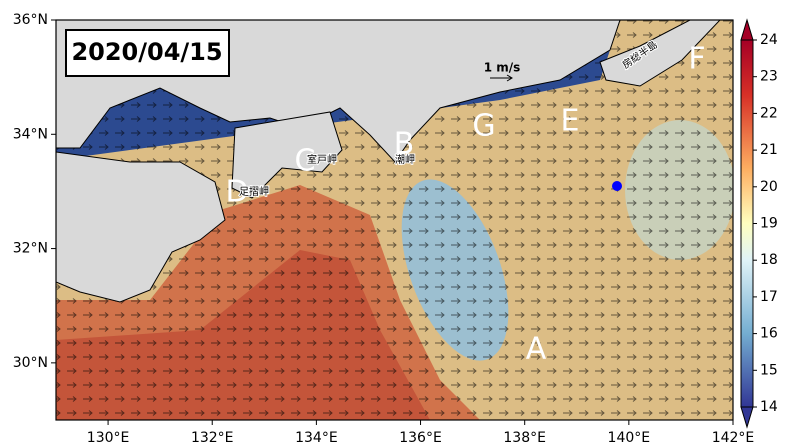  What do you see at coordinates (769, 407) in the screenshot?
I see `colorbar-tick-label: 14` at bounding box center [769, 407].